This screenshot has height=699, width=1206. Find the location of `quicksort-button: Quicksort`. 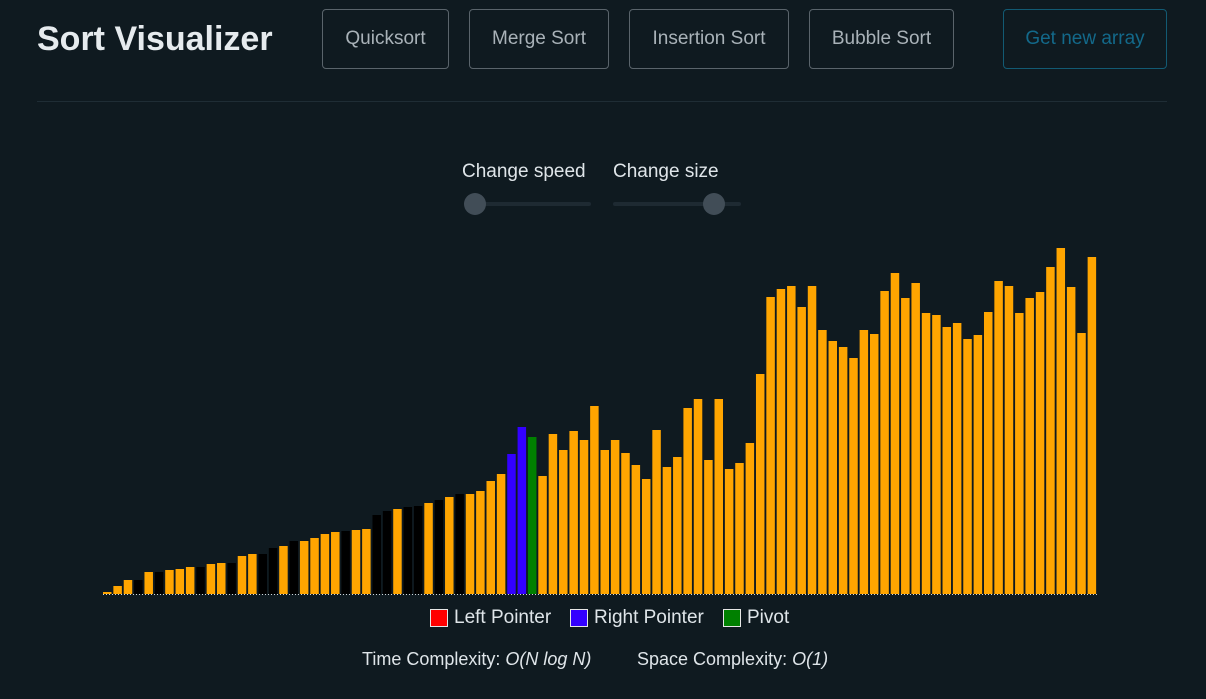

quicksort-button: Quicksort is located at coordinates (385, 39).